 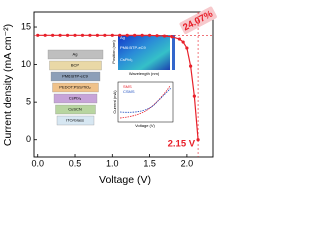 I want to click on stack-label: CuSCN, so click(x=75, y=109).